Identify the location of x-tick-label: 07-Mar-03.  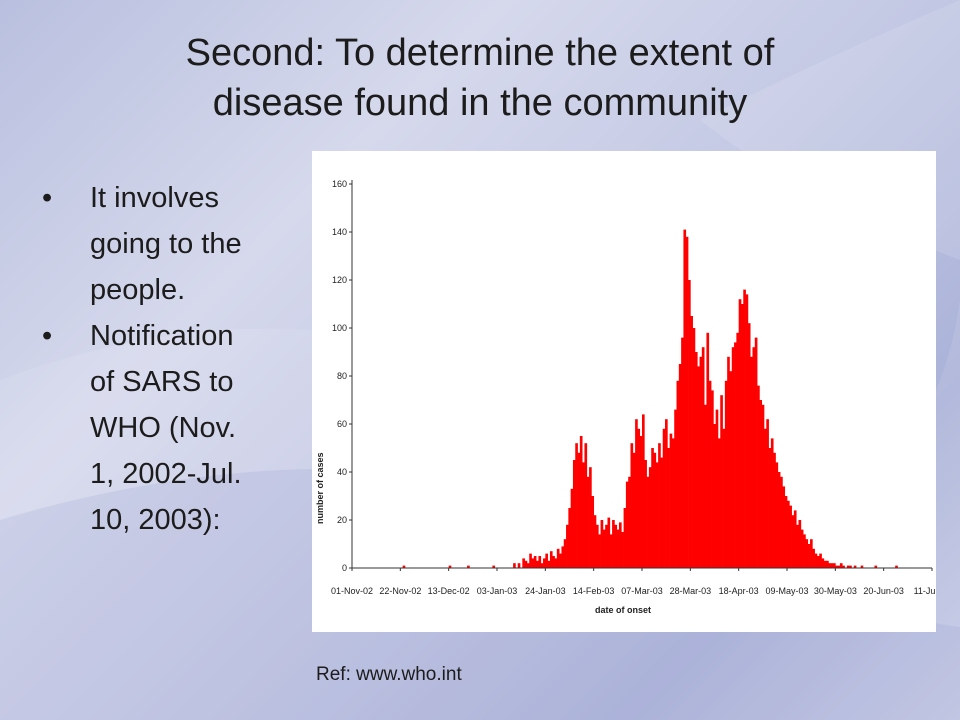
(642, 591).